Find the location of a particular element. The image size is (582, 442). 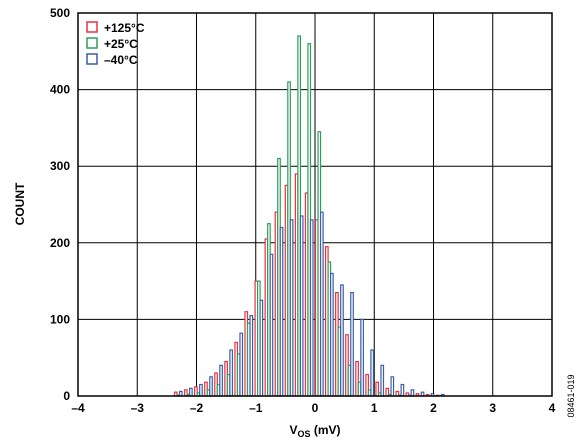

x-tick-label: 4 is located at coordinates (552, 408).